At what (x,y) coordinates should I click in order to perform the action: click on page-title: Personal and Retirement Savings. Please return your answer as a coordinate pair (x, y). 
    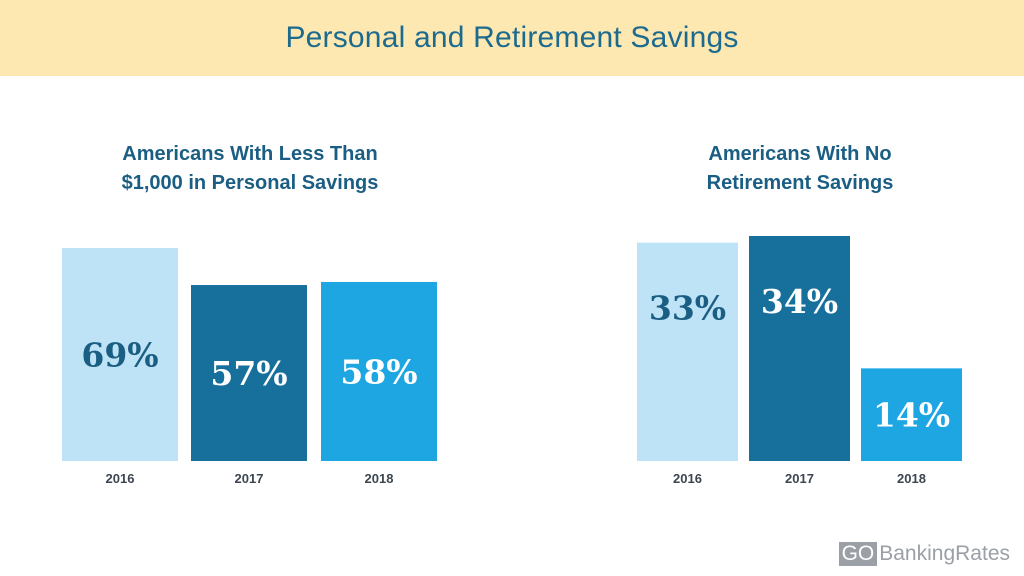
    Looking at the image, I should click on (512, 37).